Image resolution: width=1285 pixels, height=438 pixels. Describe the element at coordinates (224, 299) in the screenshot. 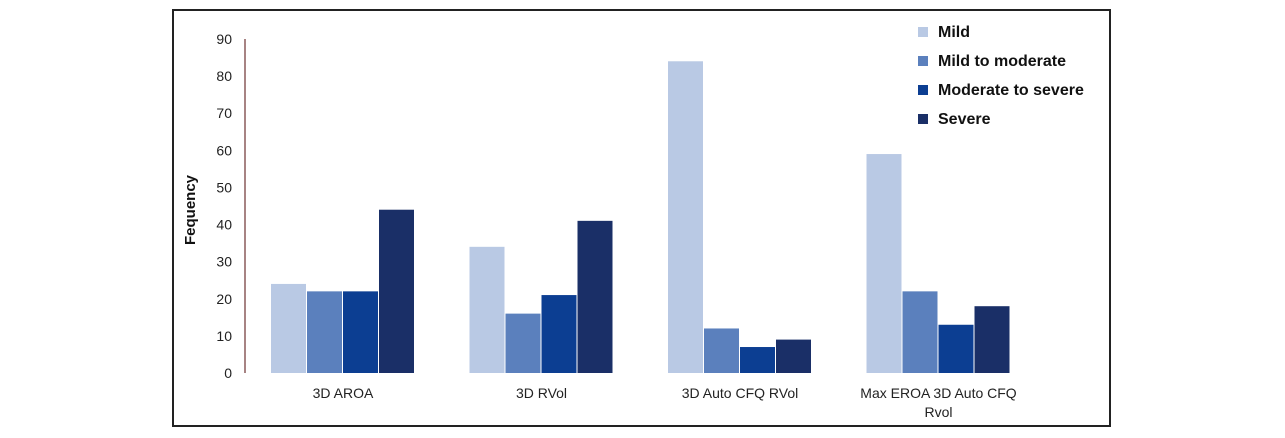

I see `y-tick-label: 20` at that location.